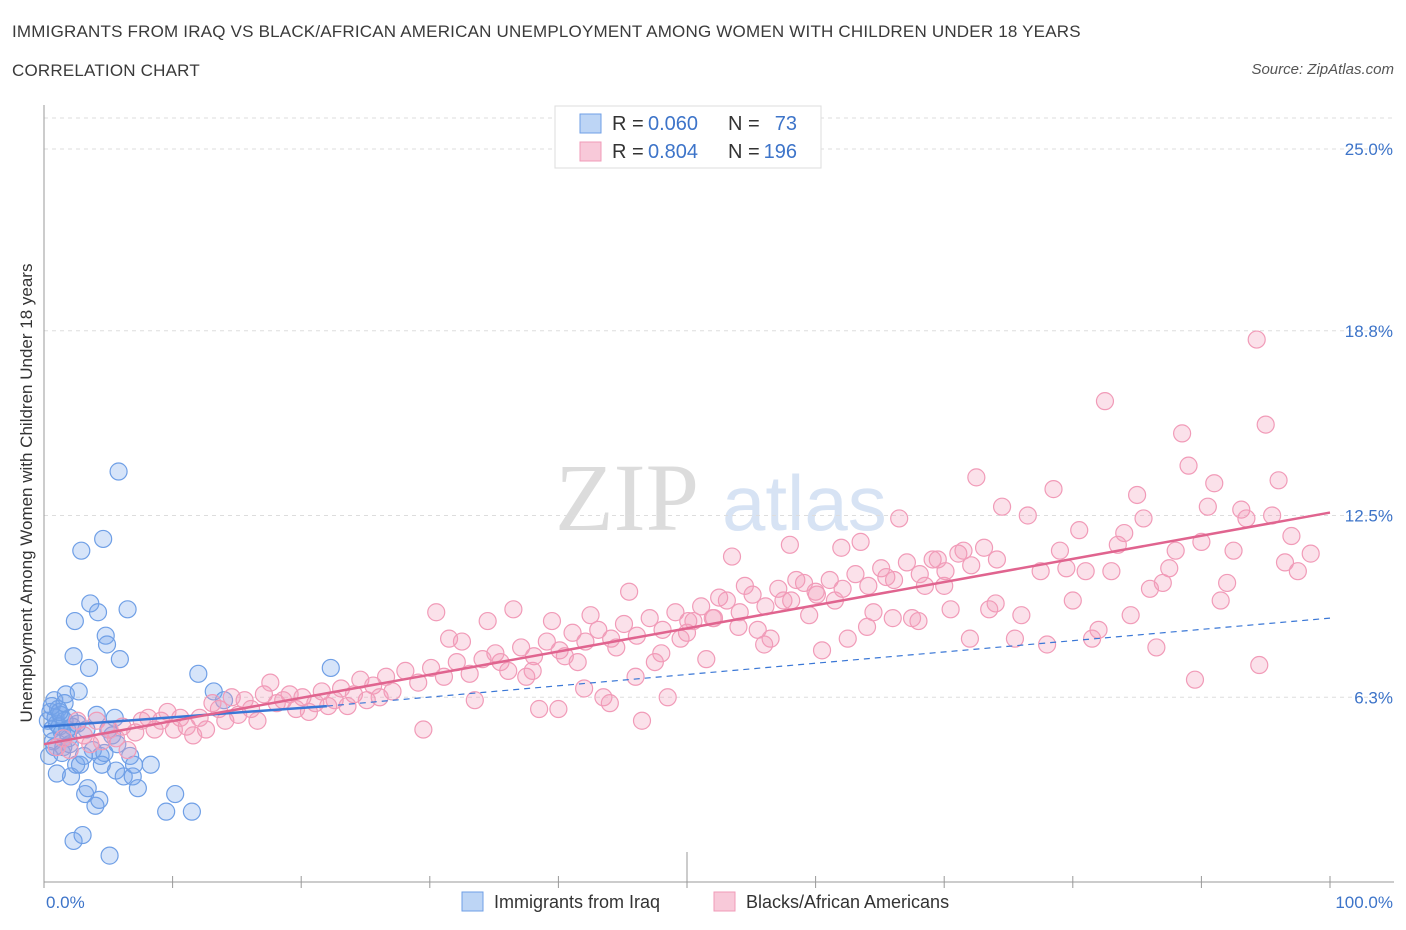 The height and width of the screenshot is (930, 1406). What do you see at coordinates (744, 124) in the screenshot?
I see `stats-n-label-iraq: N =` at bounding box center [744, 124].